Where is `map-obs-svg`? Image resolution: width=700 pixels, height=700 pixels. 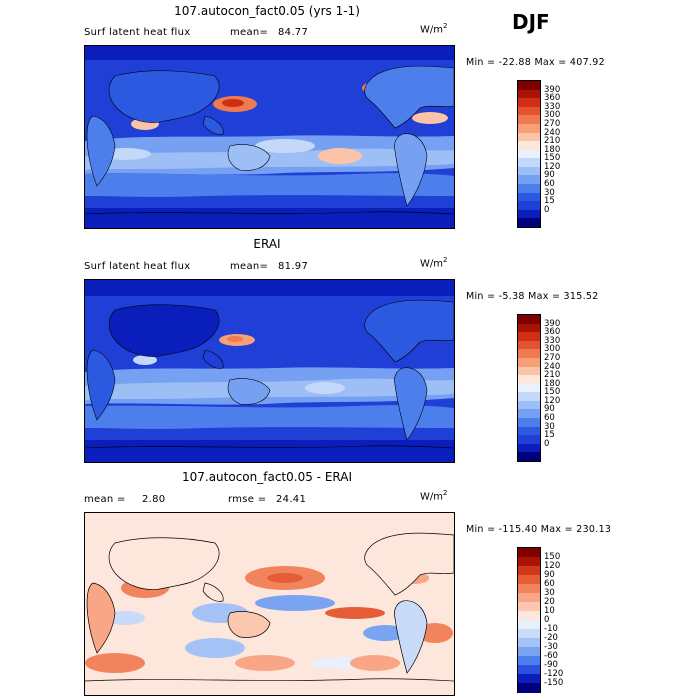
map-obs-svg is located at coordinates (269, 371).